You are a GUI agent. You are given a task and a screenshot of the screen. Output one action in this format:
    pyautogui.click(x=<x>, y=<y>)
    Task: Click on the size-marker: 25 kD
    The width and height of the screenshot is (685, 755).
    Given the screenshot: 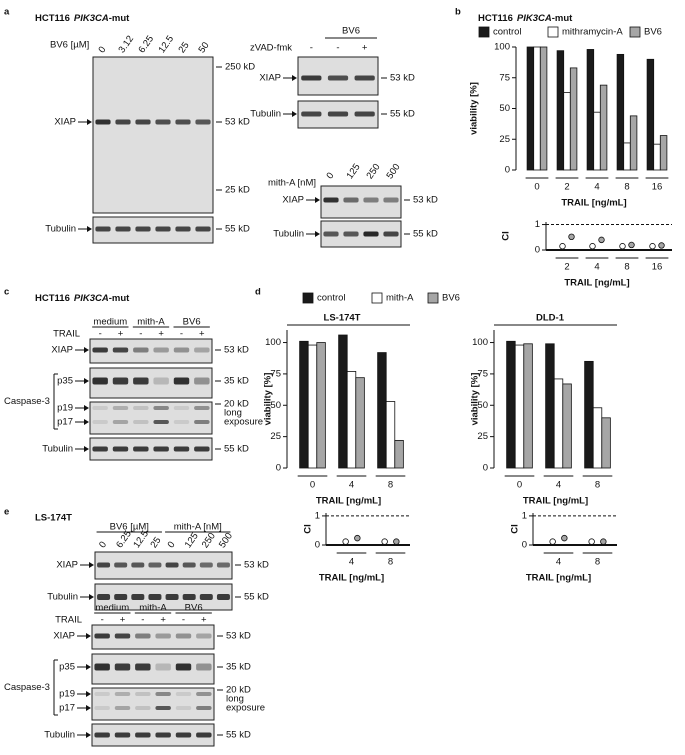 What is the action you would take?
    pyautogui.click(x=237, y=190)
    